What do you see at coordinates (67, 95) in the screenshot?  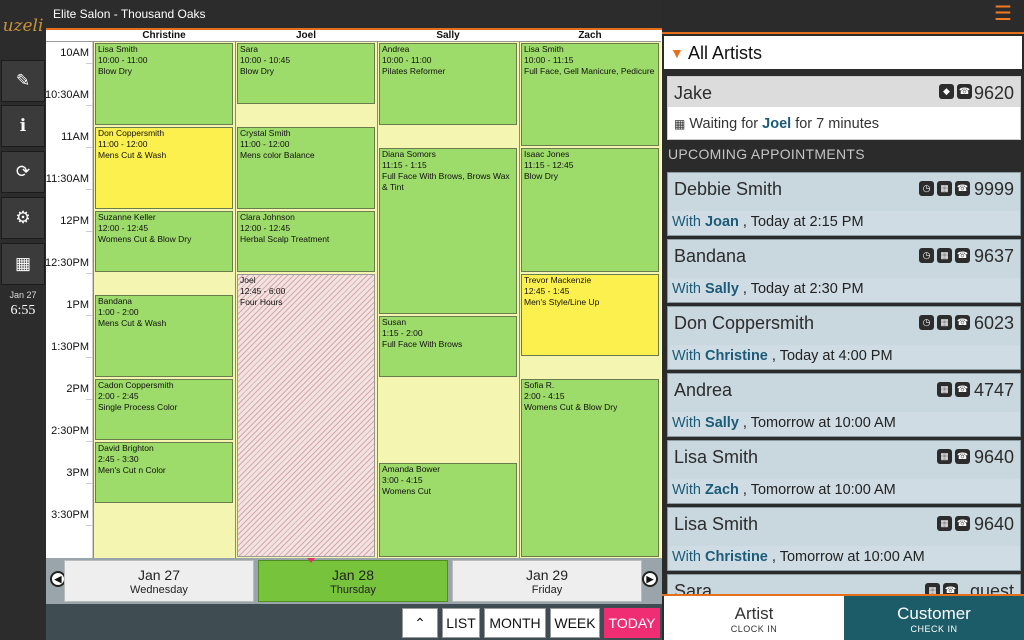 I see `time-label: 10:30AM` at bounding box center [67, 95].